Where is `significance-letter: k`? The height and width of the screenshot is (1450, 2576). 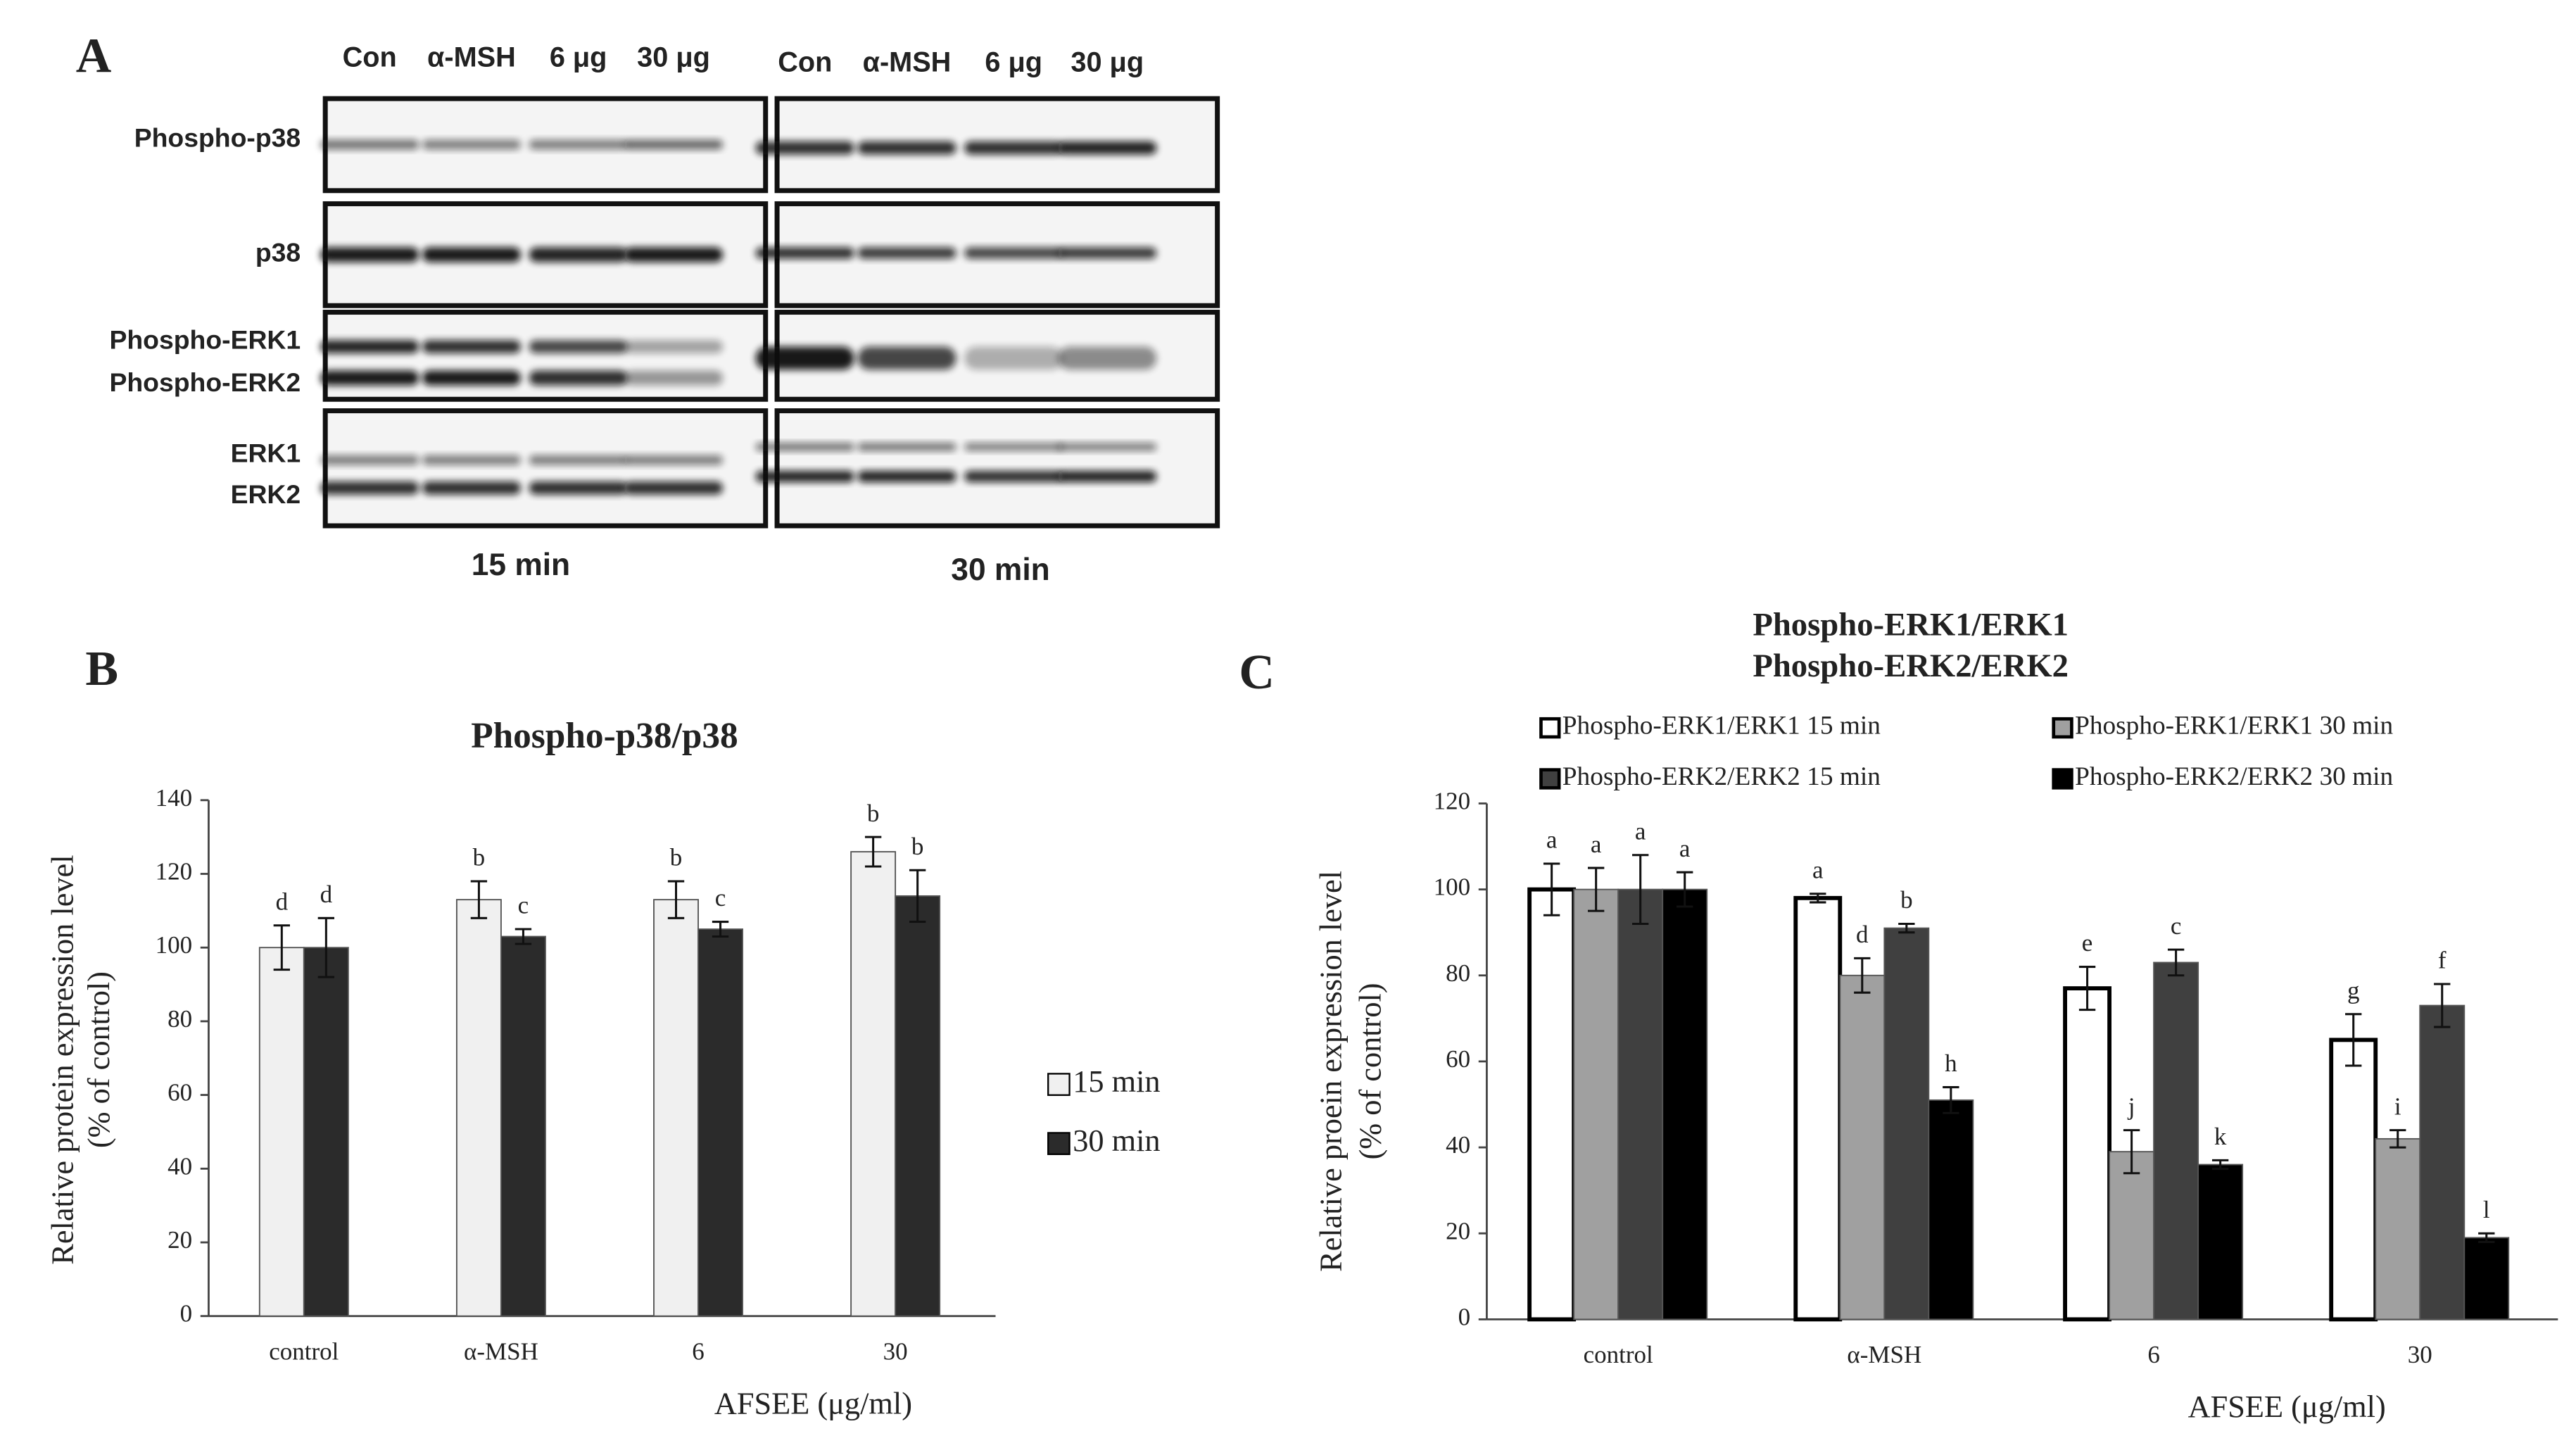
significance-letter: k is located at coordinates (2220, 1136).